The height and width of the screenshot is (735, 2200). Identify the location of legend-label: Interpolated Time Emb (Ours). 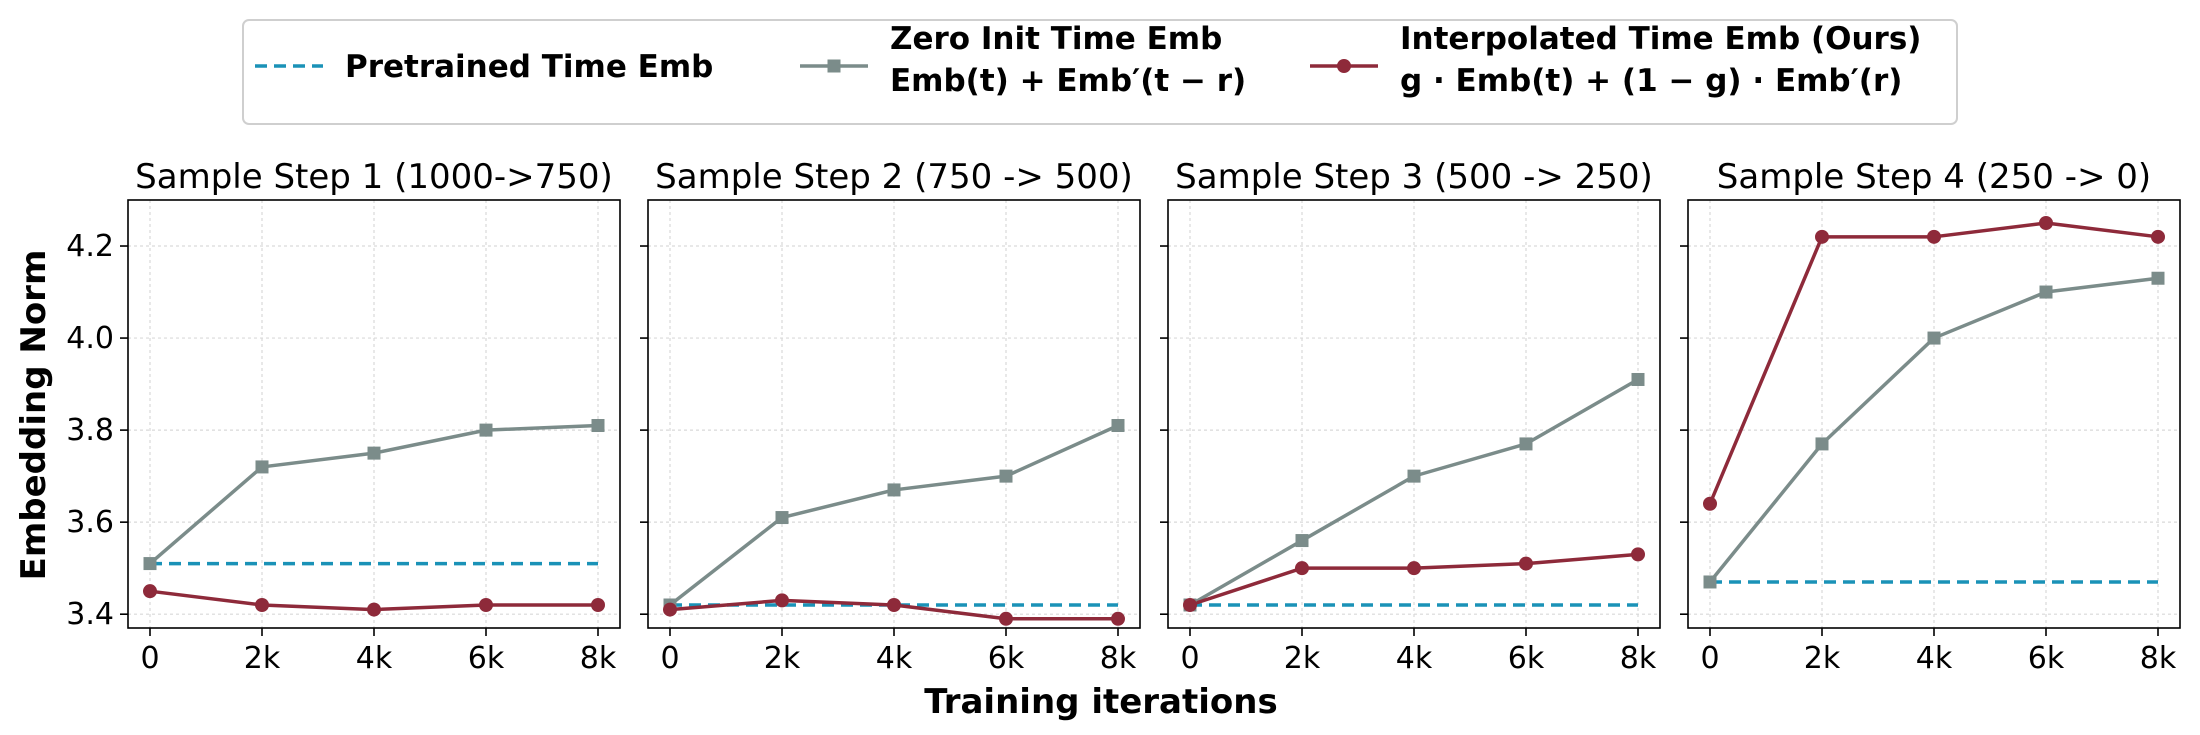
(1660, 39).